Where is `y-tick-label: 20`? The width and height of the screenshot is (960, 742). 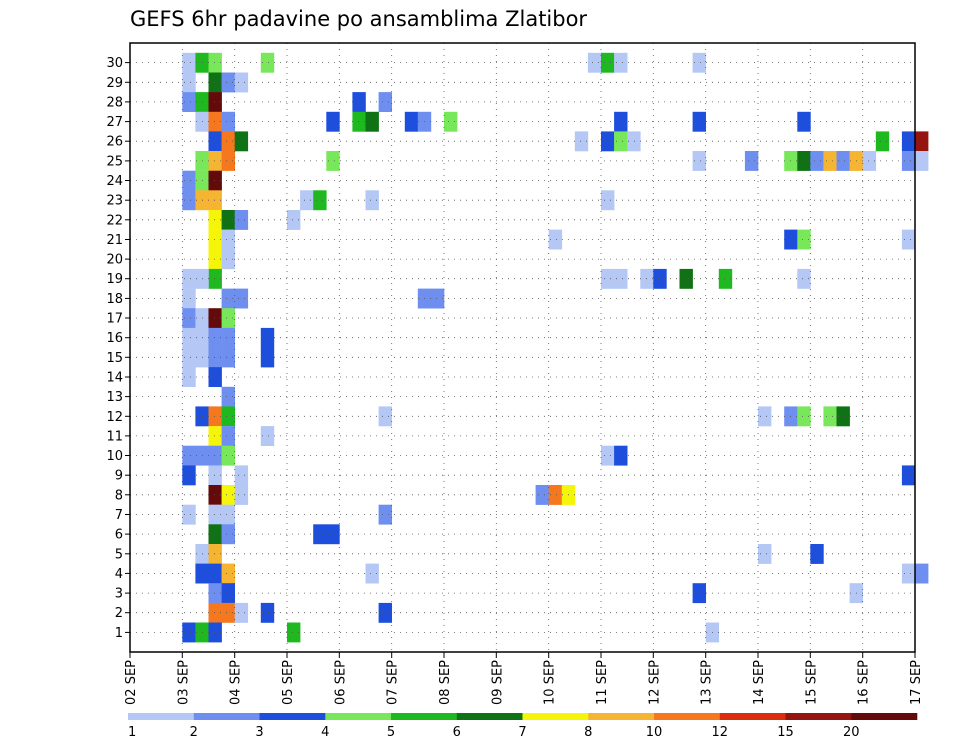 y-tick-label: 20 is located at coordinates (114, 260).